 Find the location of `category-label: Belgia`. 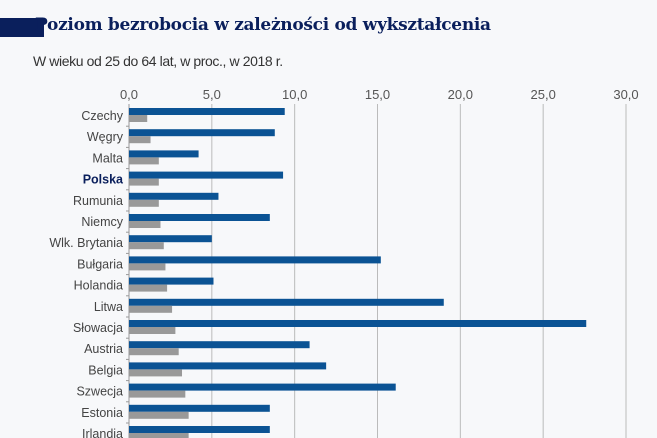

category-label: Belgia is located at coordinates (105, 370).